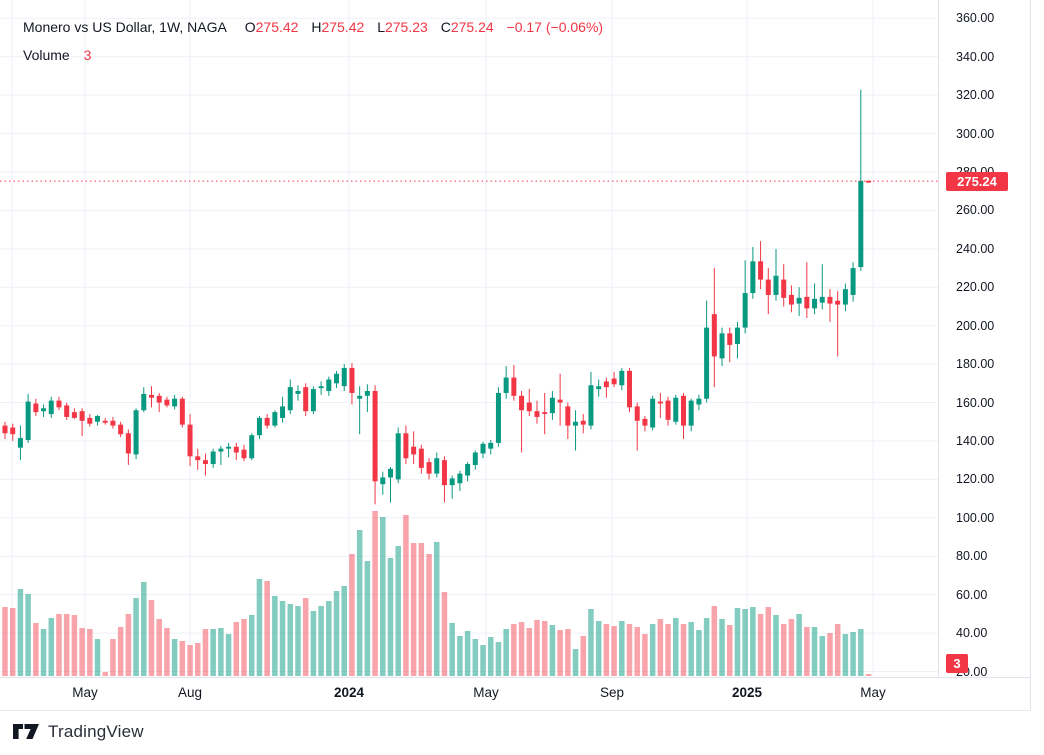  Describe the element at coordinates (343, 27) in the screenshot. I see `high-value: 275.42` at that location.